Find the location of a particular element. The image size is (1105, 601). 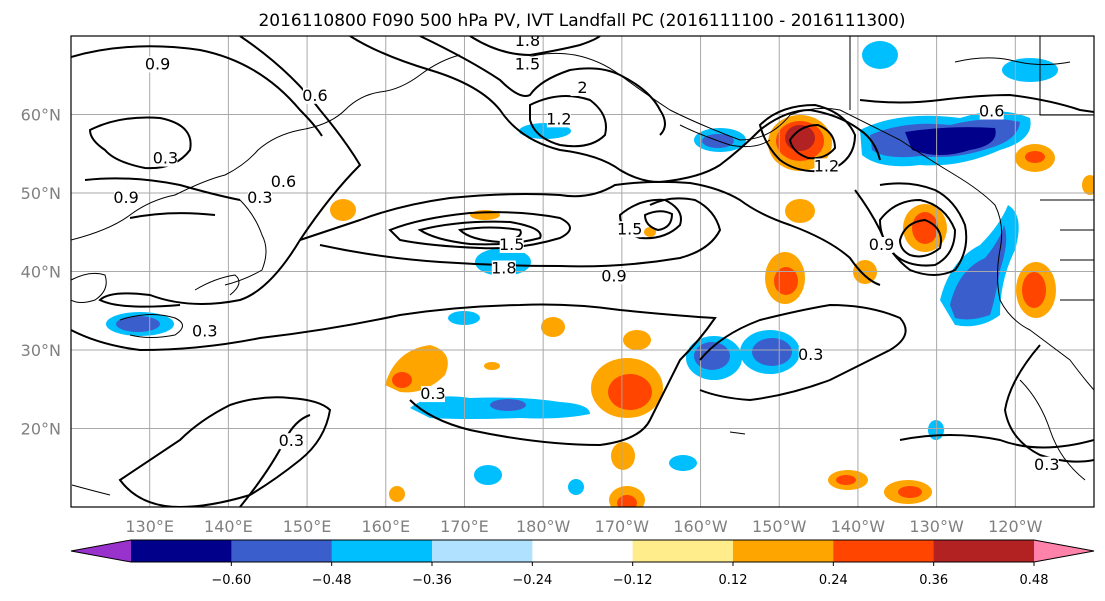

colorbar-tick-label: −0.24 is located at coordinates (532, 580).